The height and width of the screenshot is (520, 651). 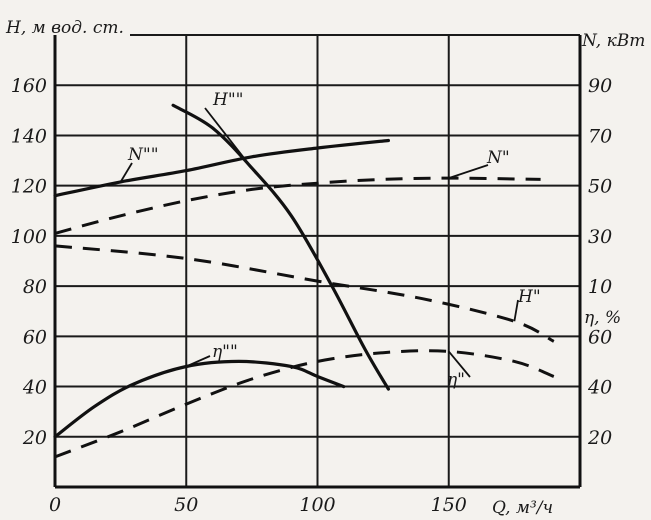 I want to click on series-line-Ndqdq, so click(x=221, y=168).